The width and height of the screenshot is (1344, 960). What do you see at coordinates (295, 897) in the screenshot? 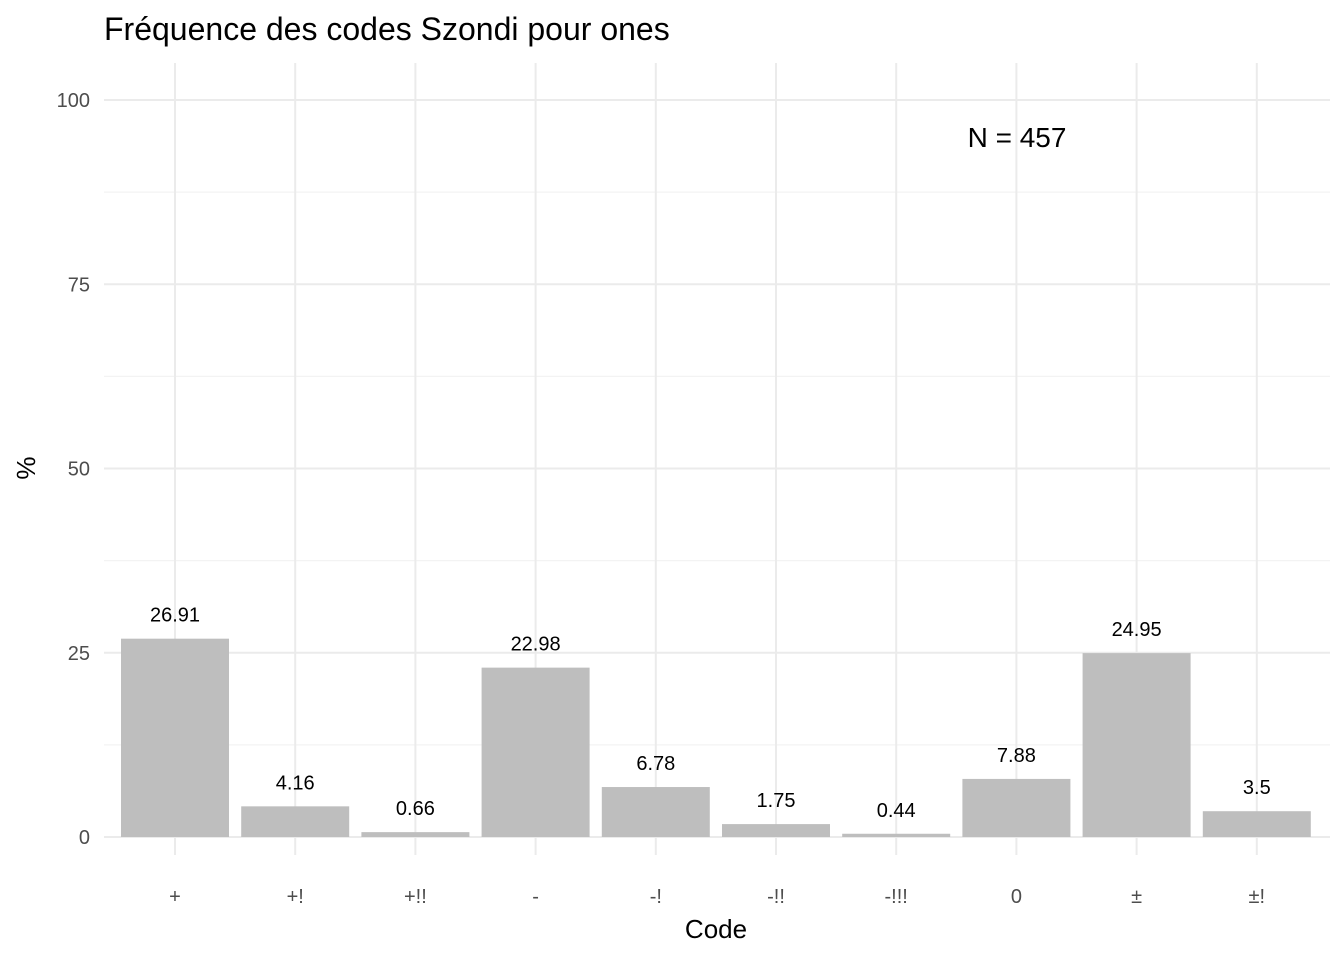
I see `x-tick-label: +!` at bounding box center [295, 897].